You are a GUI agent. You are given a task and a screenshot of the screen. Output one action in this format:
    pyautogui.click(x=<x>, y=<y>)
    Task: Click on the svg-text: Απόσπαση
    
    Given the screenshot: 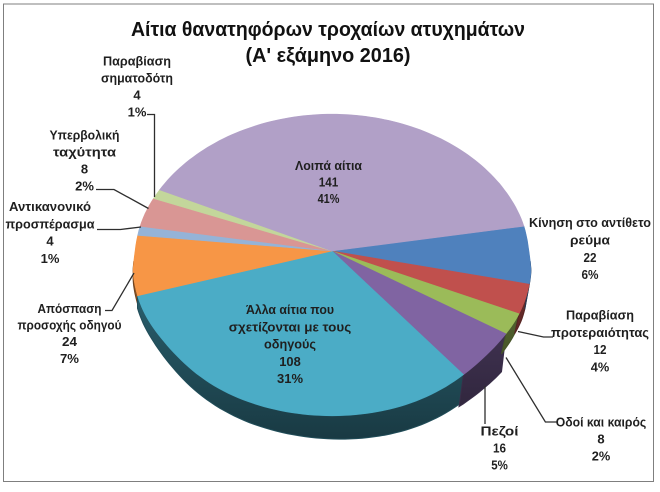 What is the action you would take?
    pyautogui.click(x=70, y=308)
    